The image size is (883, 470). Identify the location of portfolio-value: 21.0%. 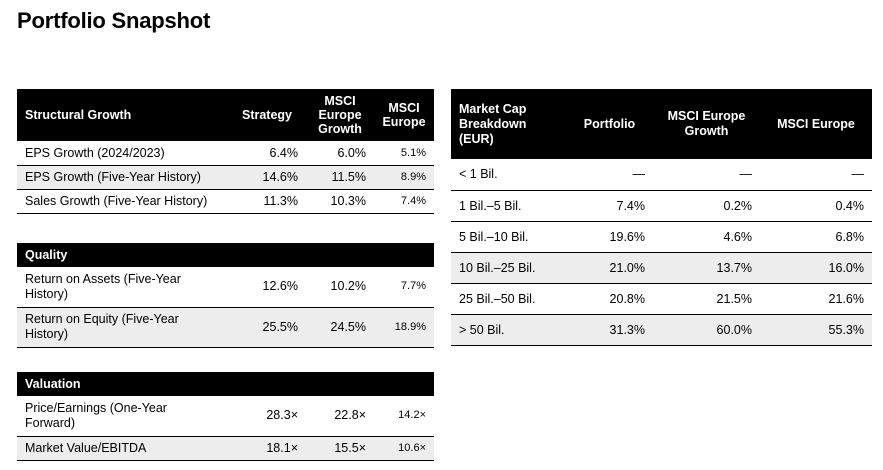
(609, 268).